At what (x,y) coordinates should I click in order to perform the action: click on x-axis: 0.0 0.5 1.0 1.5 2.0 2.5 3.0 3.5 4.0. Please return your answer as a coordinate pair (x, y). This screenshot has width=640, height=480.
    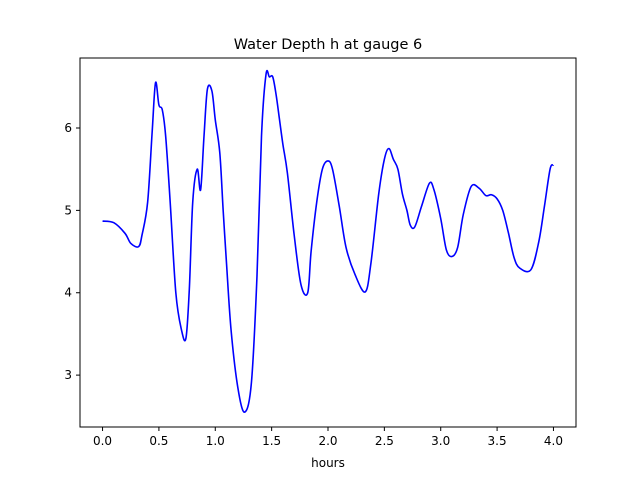
    Looking at the image, I should click on (328, 437).